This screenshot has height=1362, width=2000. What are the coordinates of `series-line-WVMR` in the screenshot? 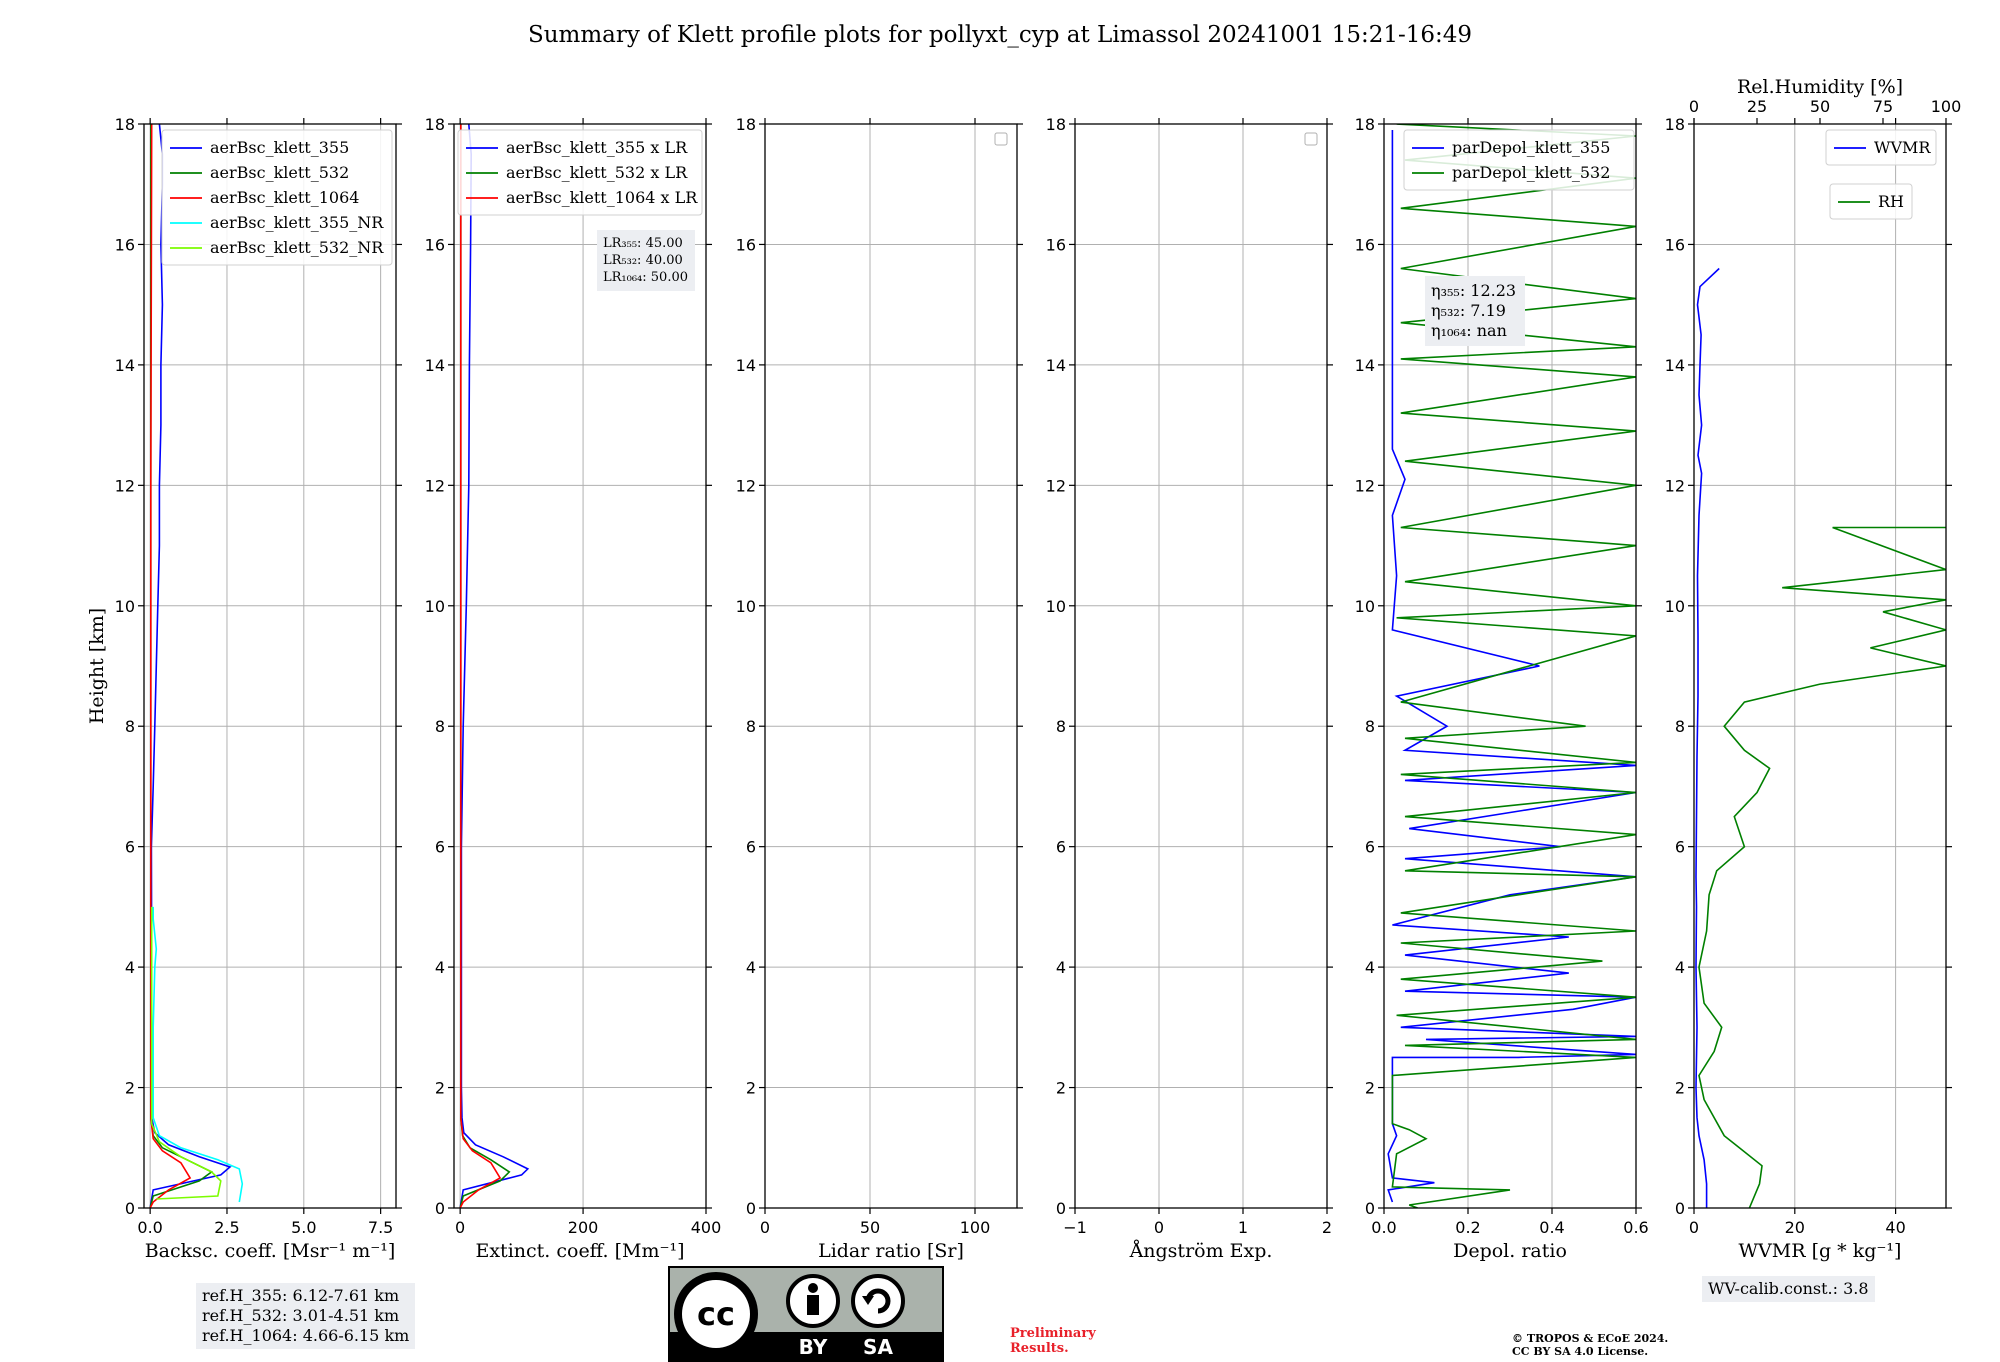 It's located at (1707, 737).